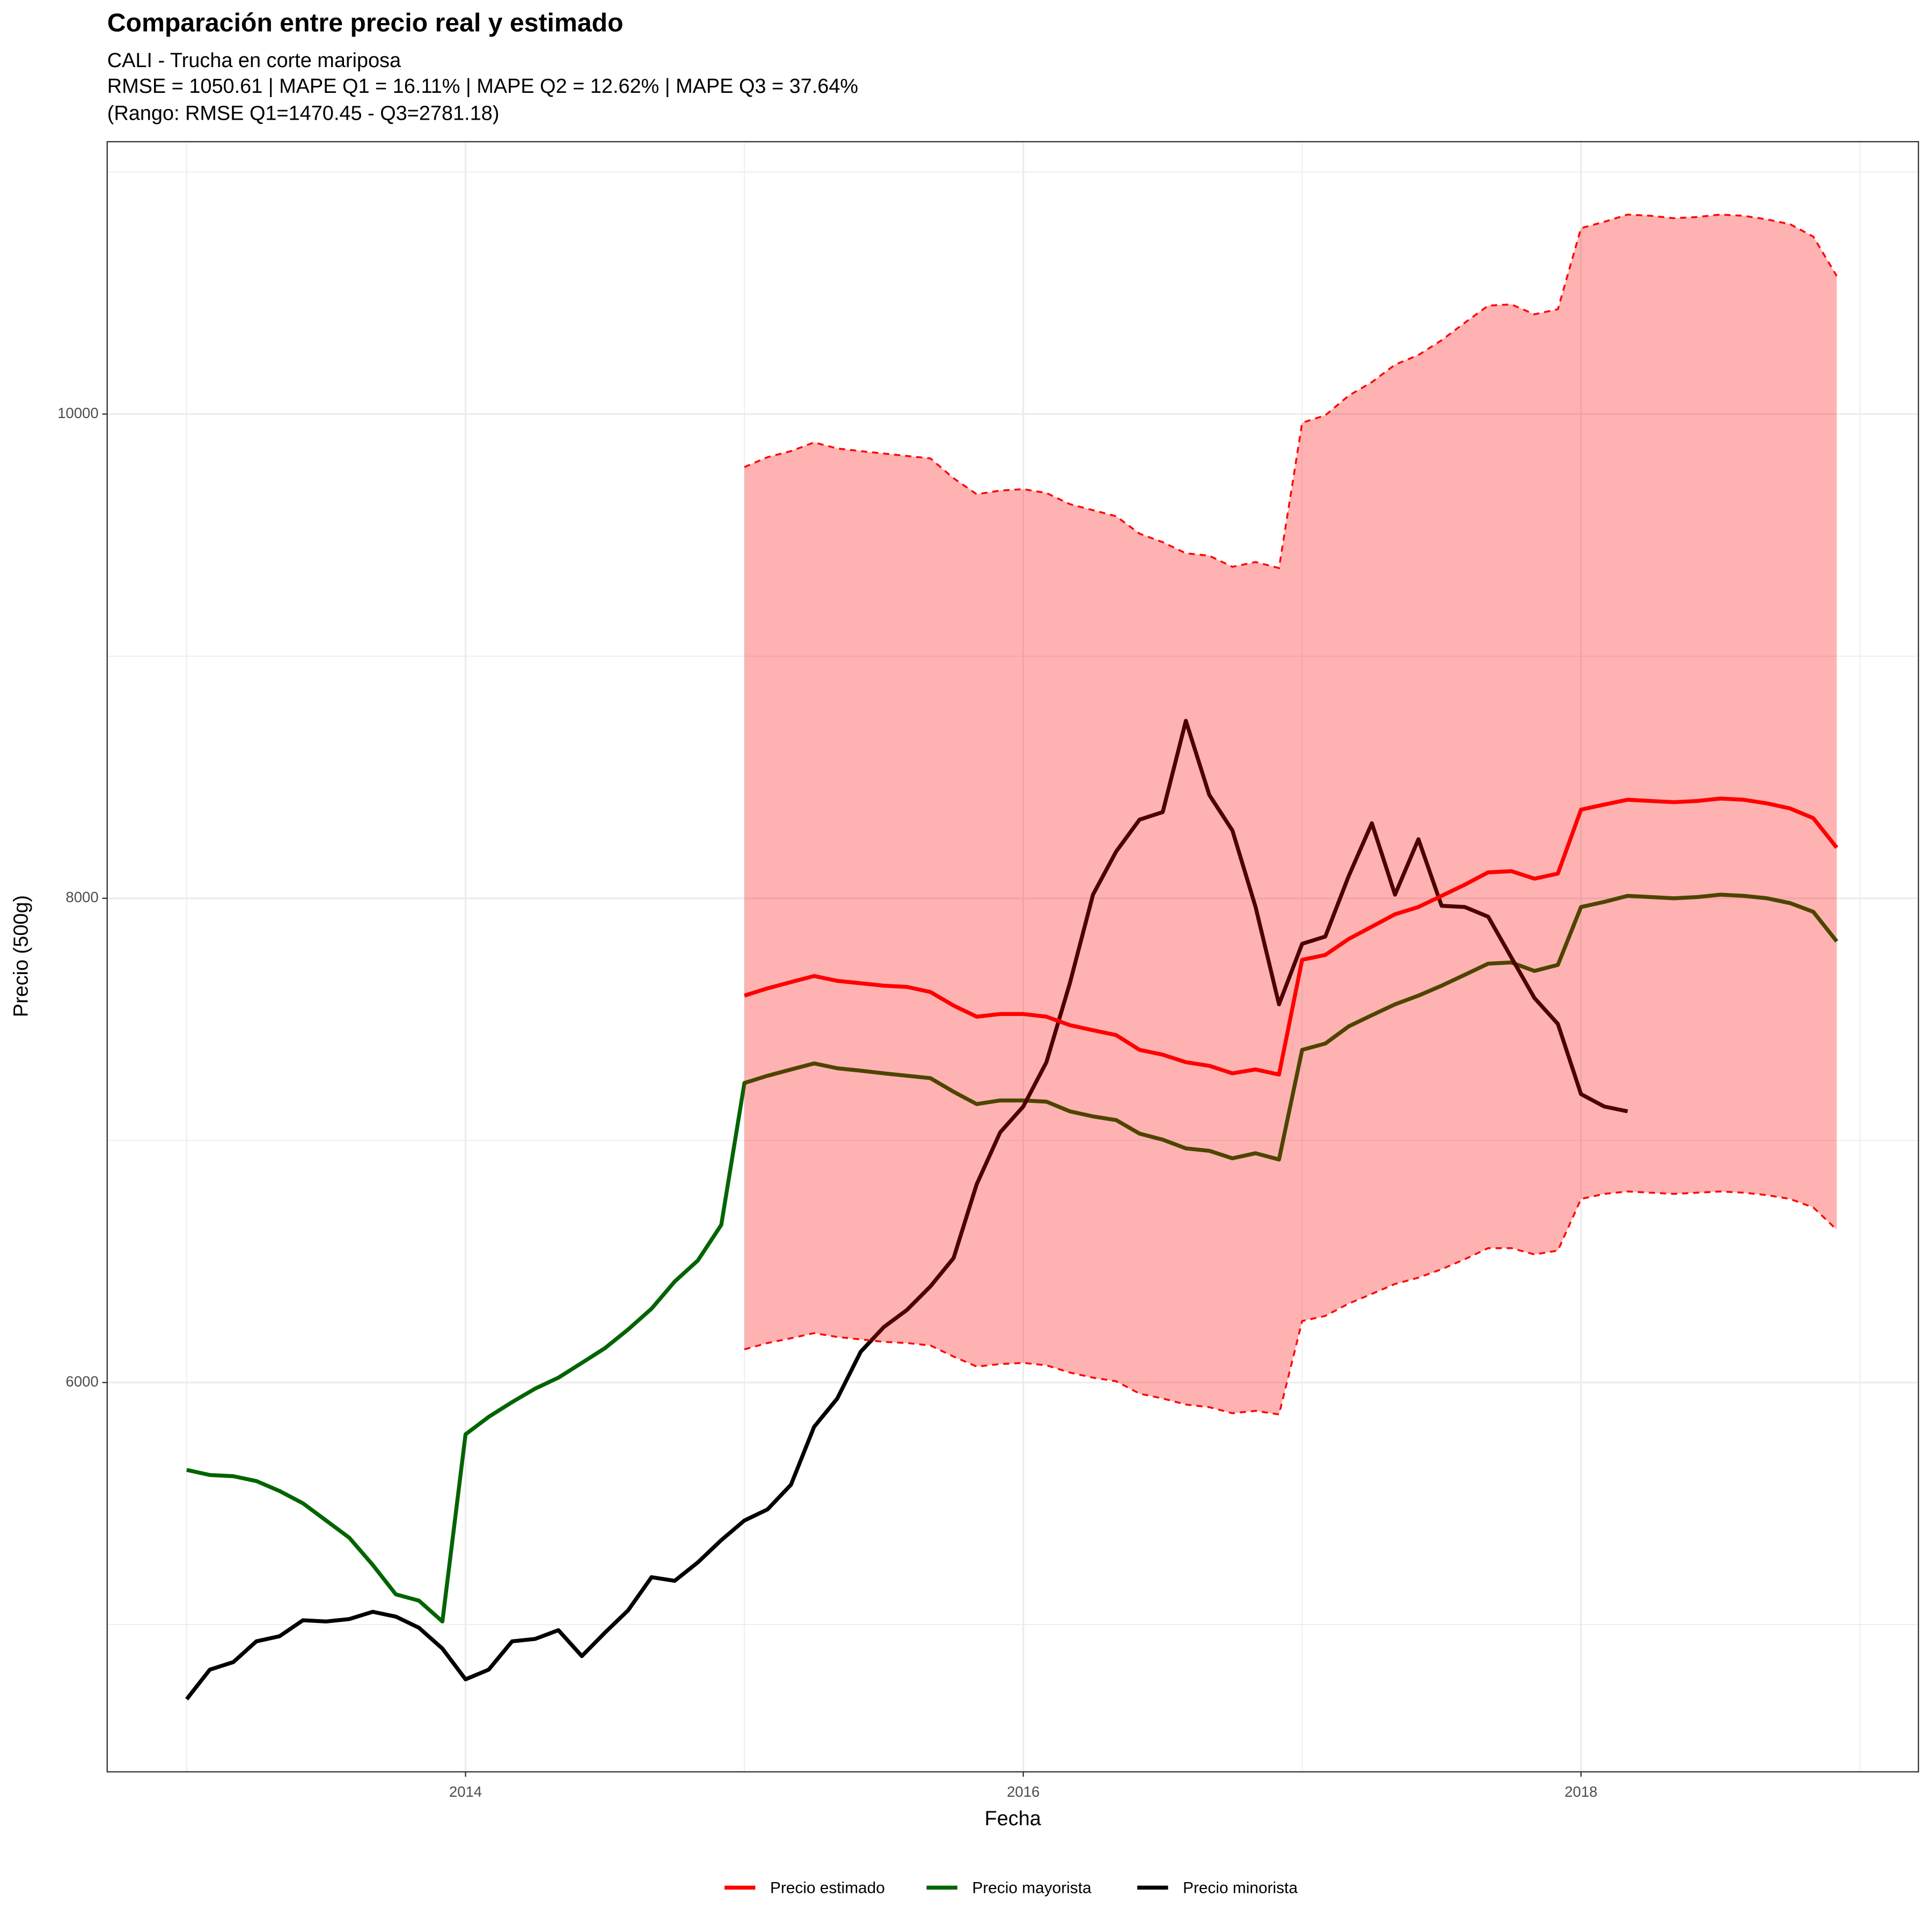 The image size is (1932, 1932). Describe the element at coordinates (254, 60) in the screenshot. I see `subtitle: CALI - Trucha en corte mariposa` at that location.